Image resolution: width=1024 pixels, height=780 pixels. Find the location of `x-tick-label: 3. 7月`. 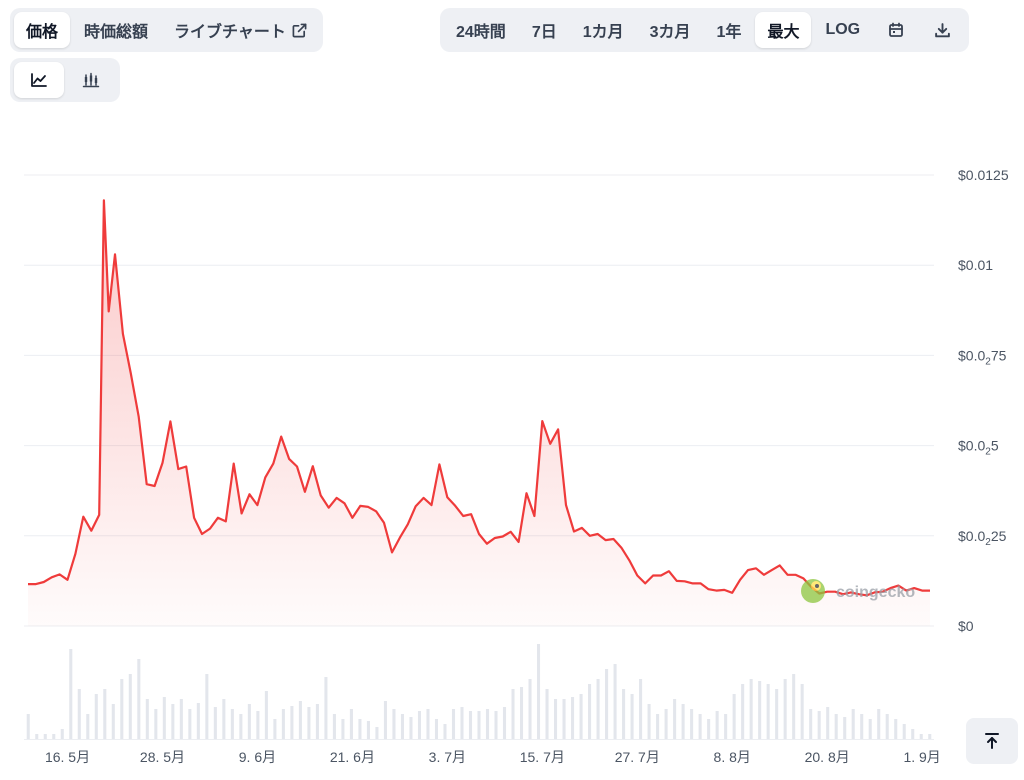

x-tick-label: 3. 7月 is located at coordinates (447, 757).